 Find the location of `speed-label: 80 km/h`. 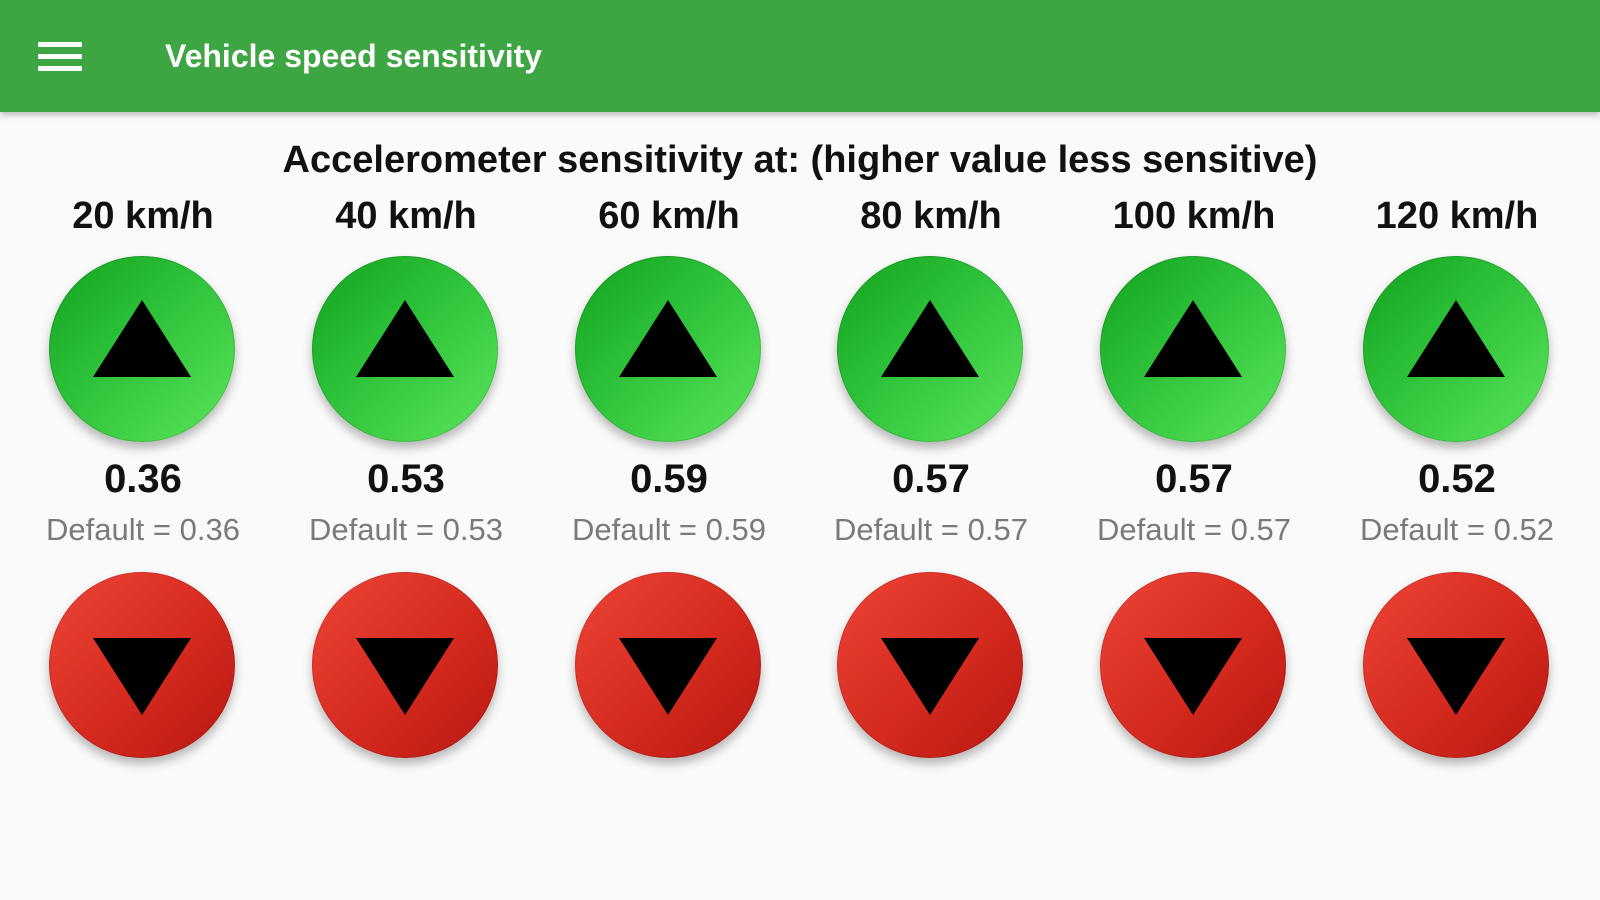

speed-label: 80 km/h is located at coordinates (931, 216).